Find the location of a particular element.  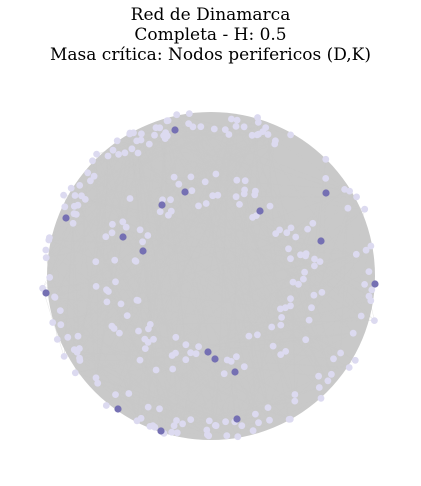

figure-subtitle-critical-mass: Masa crítica: Nodos perifericos (D,K) is located at coordinates (210, 55).